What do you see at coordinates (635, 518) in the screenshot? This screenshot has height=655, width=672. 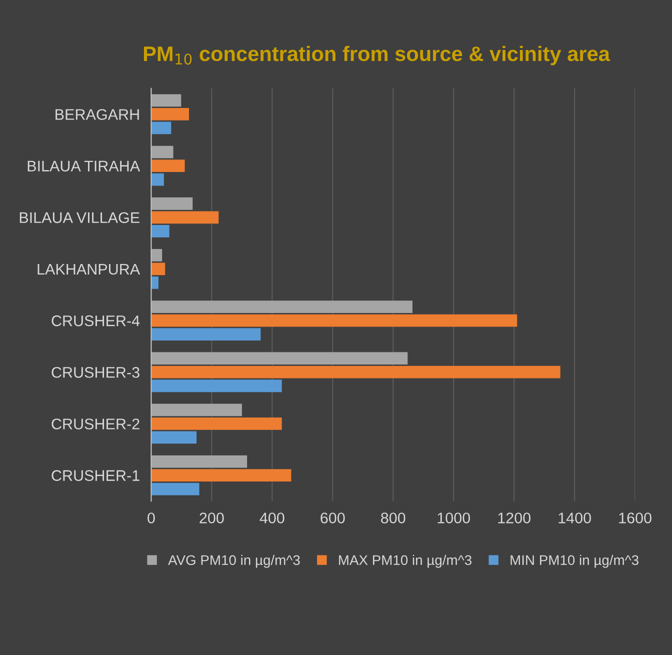 I see `x-tick-label: 1600` at bounding box center [635, 518].